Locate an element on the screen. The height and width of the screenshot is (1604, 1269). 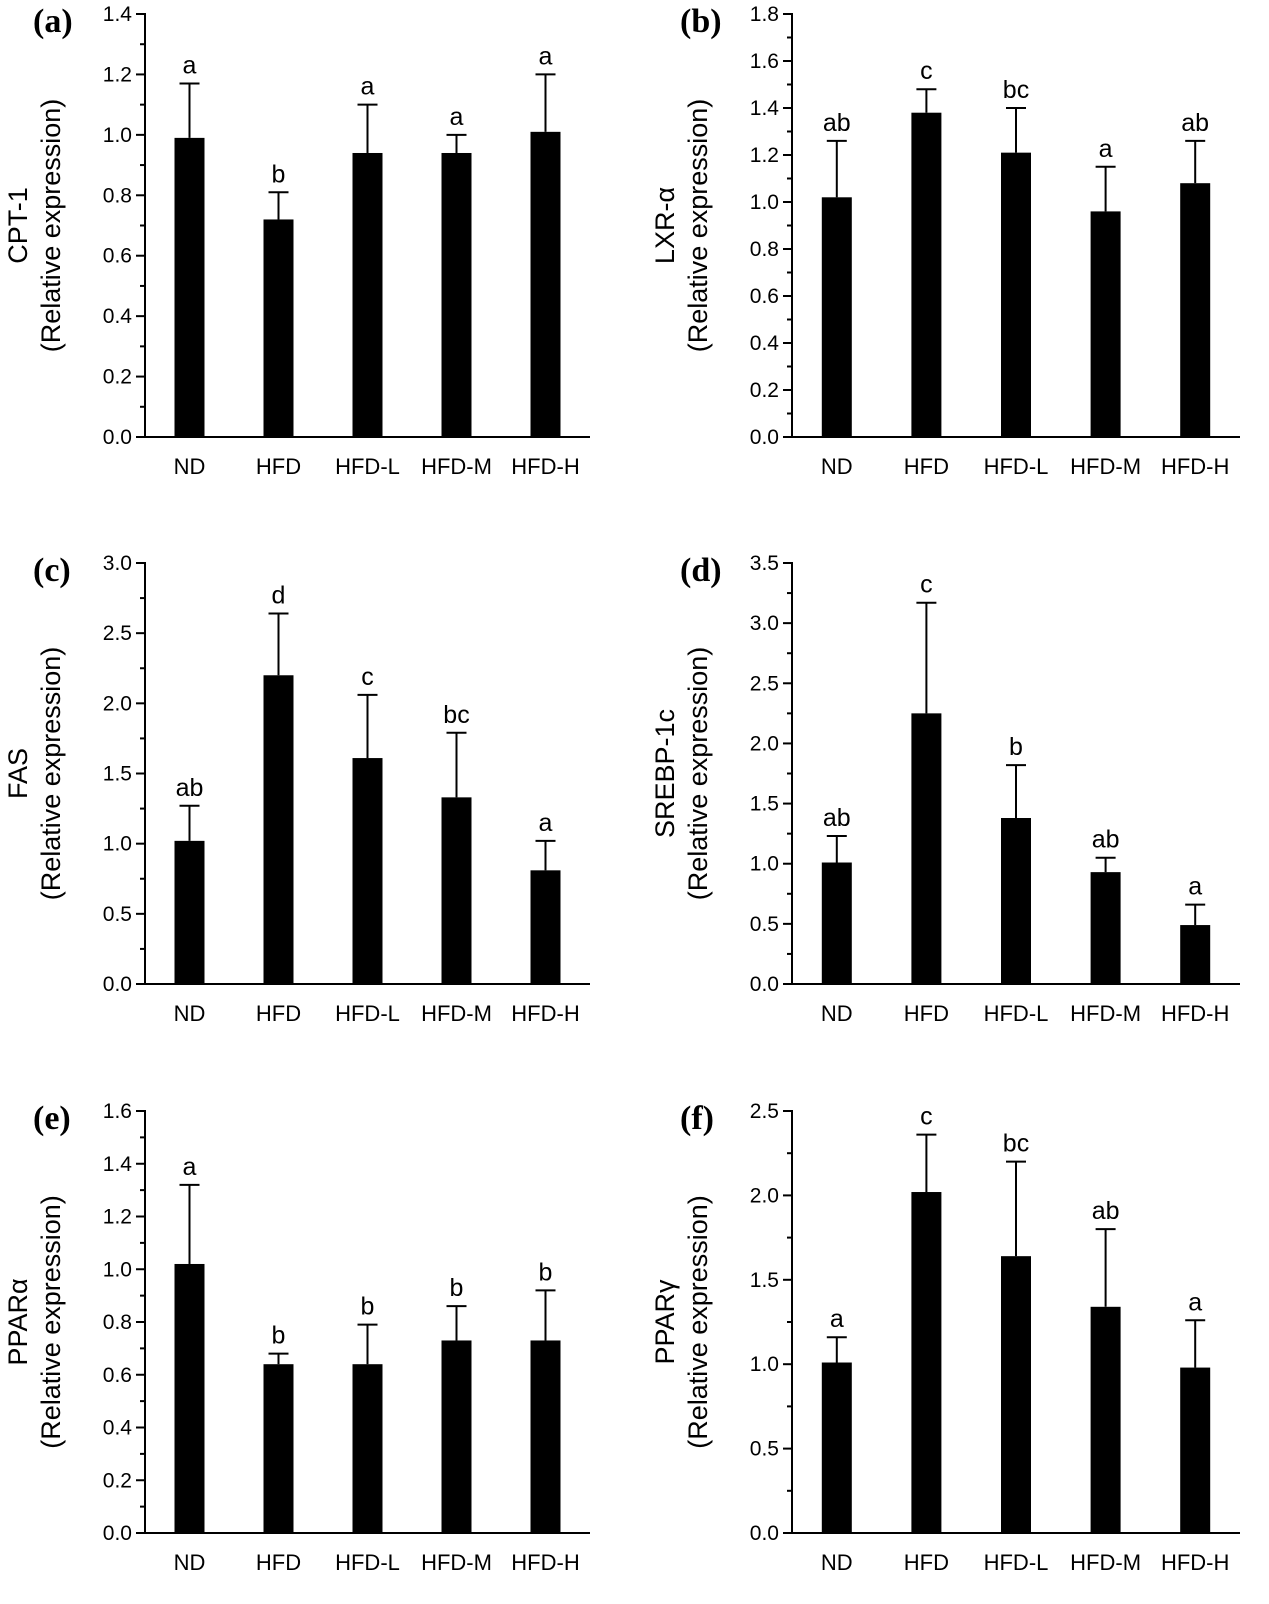
y-tick-label: 0.6 is located at coordinates (117, 256).